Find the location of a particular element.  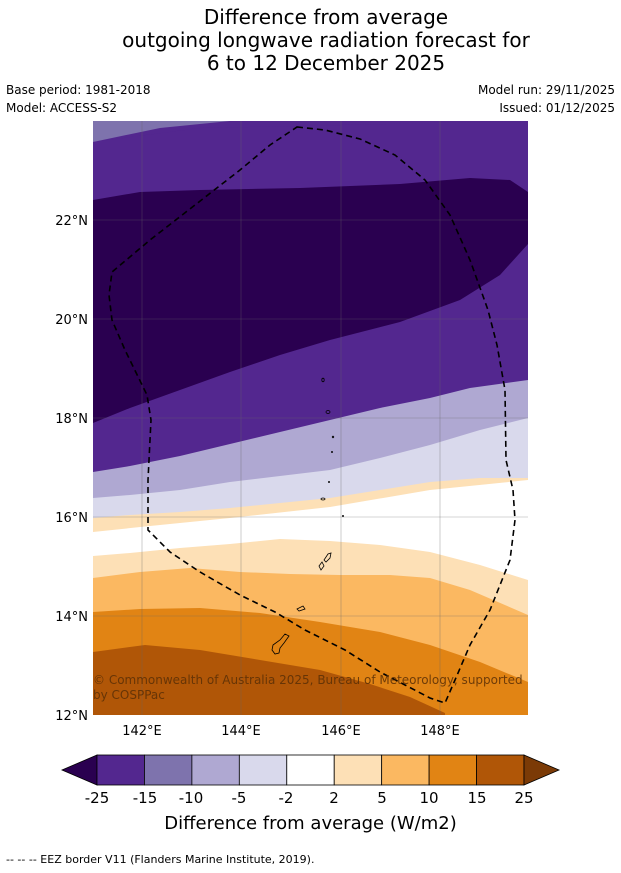

title-line-1: Difference from average is located at coordinates (326, 17).